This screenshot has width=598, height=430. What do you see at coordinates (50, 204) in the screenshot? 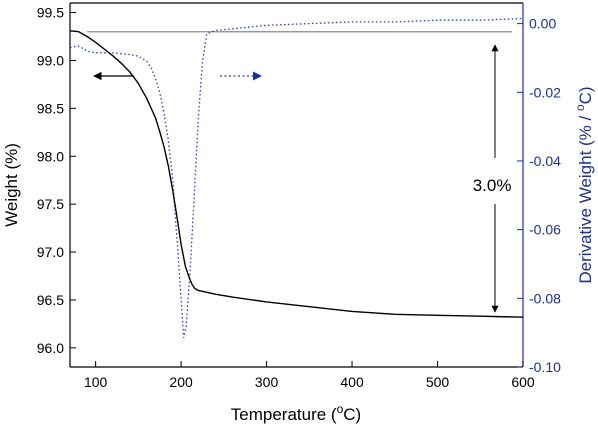
I see `left-tick-label: 97.5` at bounding box center [50, 204].